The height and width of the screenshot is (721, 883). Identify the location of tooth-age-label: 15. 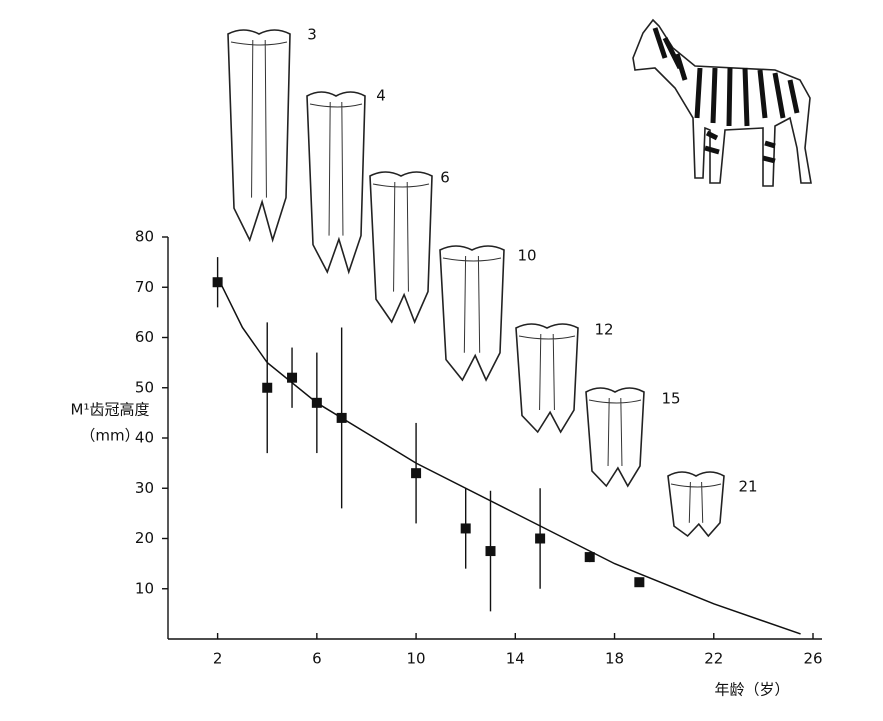
(670, 399).